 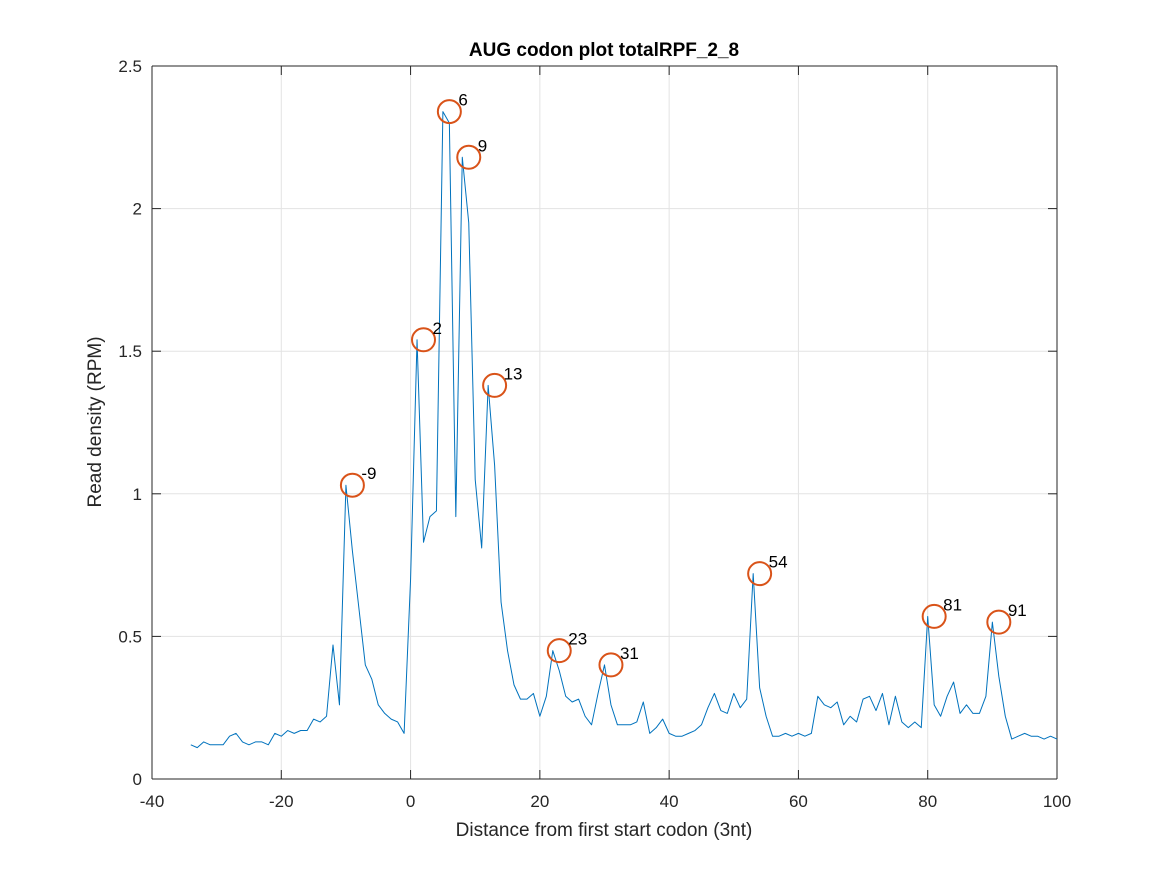 I want to click on y-tick-label: 0, so click(x=137, y=779).